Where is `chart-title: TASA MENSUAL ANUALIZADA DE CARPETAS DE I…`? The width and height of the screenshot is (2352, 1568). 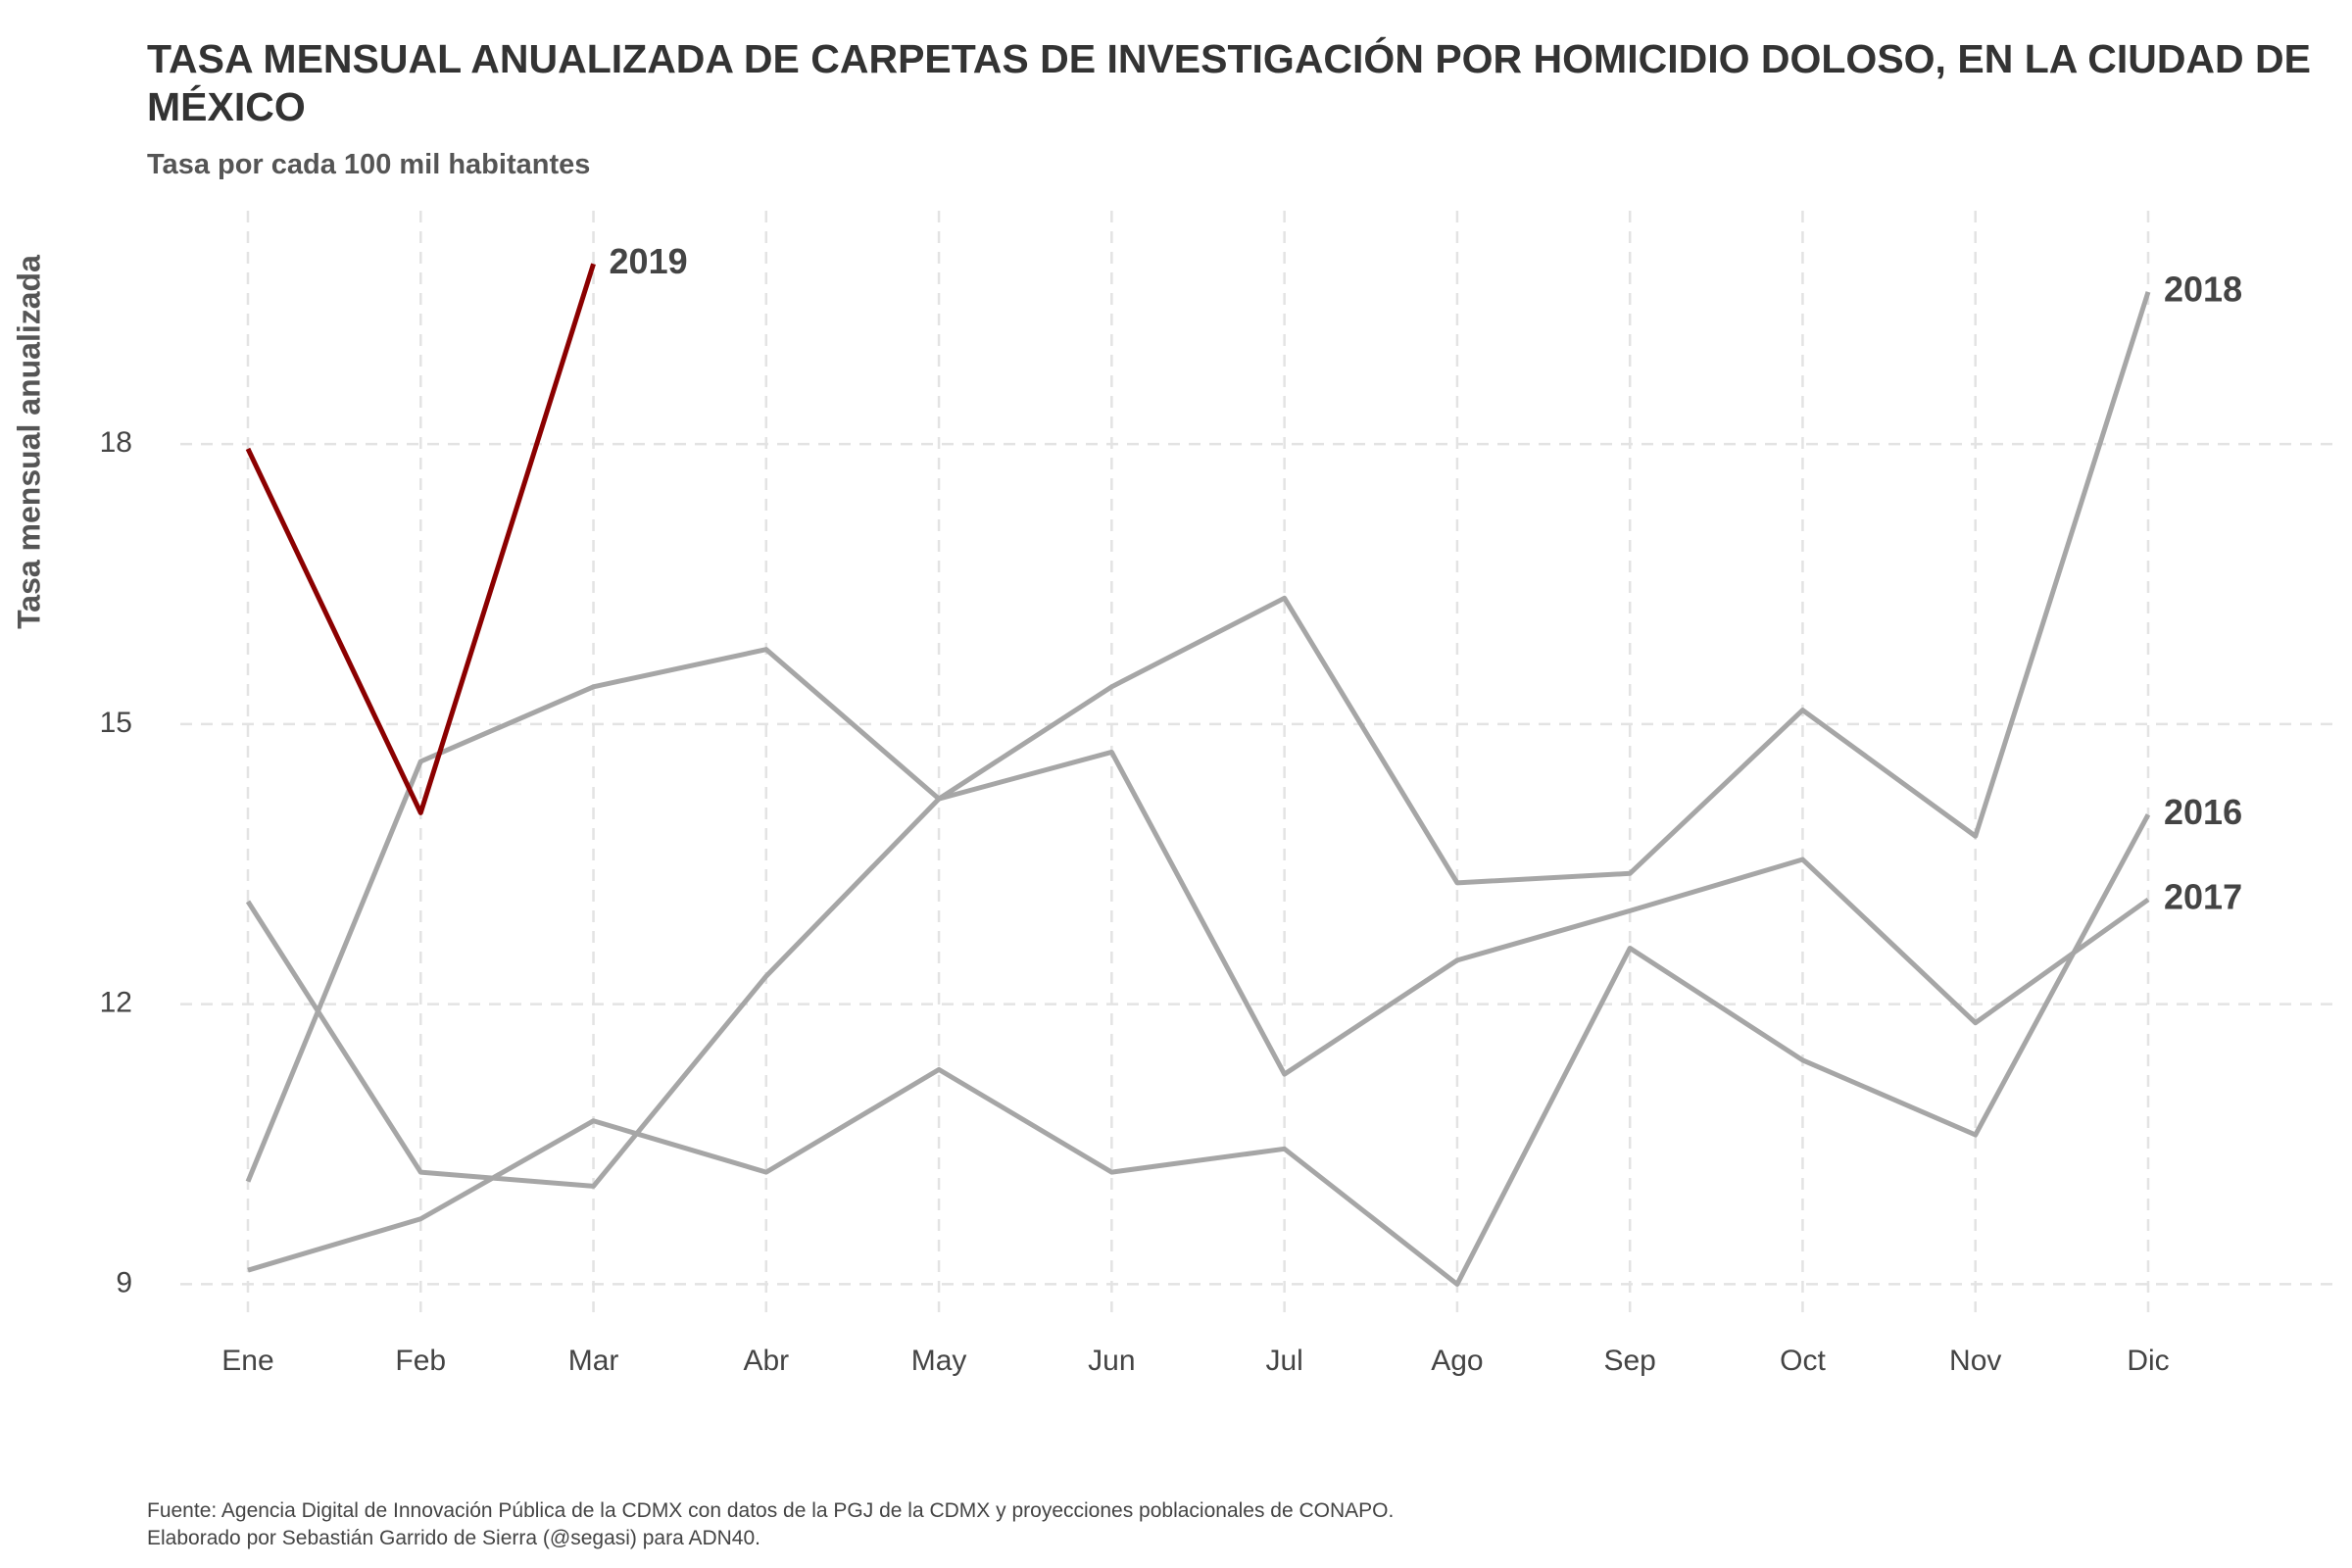
chart-title: TASA MENSUAL ANUALIZADA DE CARPETAS DE I… is located at coordinates (1229, 82).